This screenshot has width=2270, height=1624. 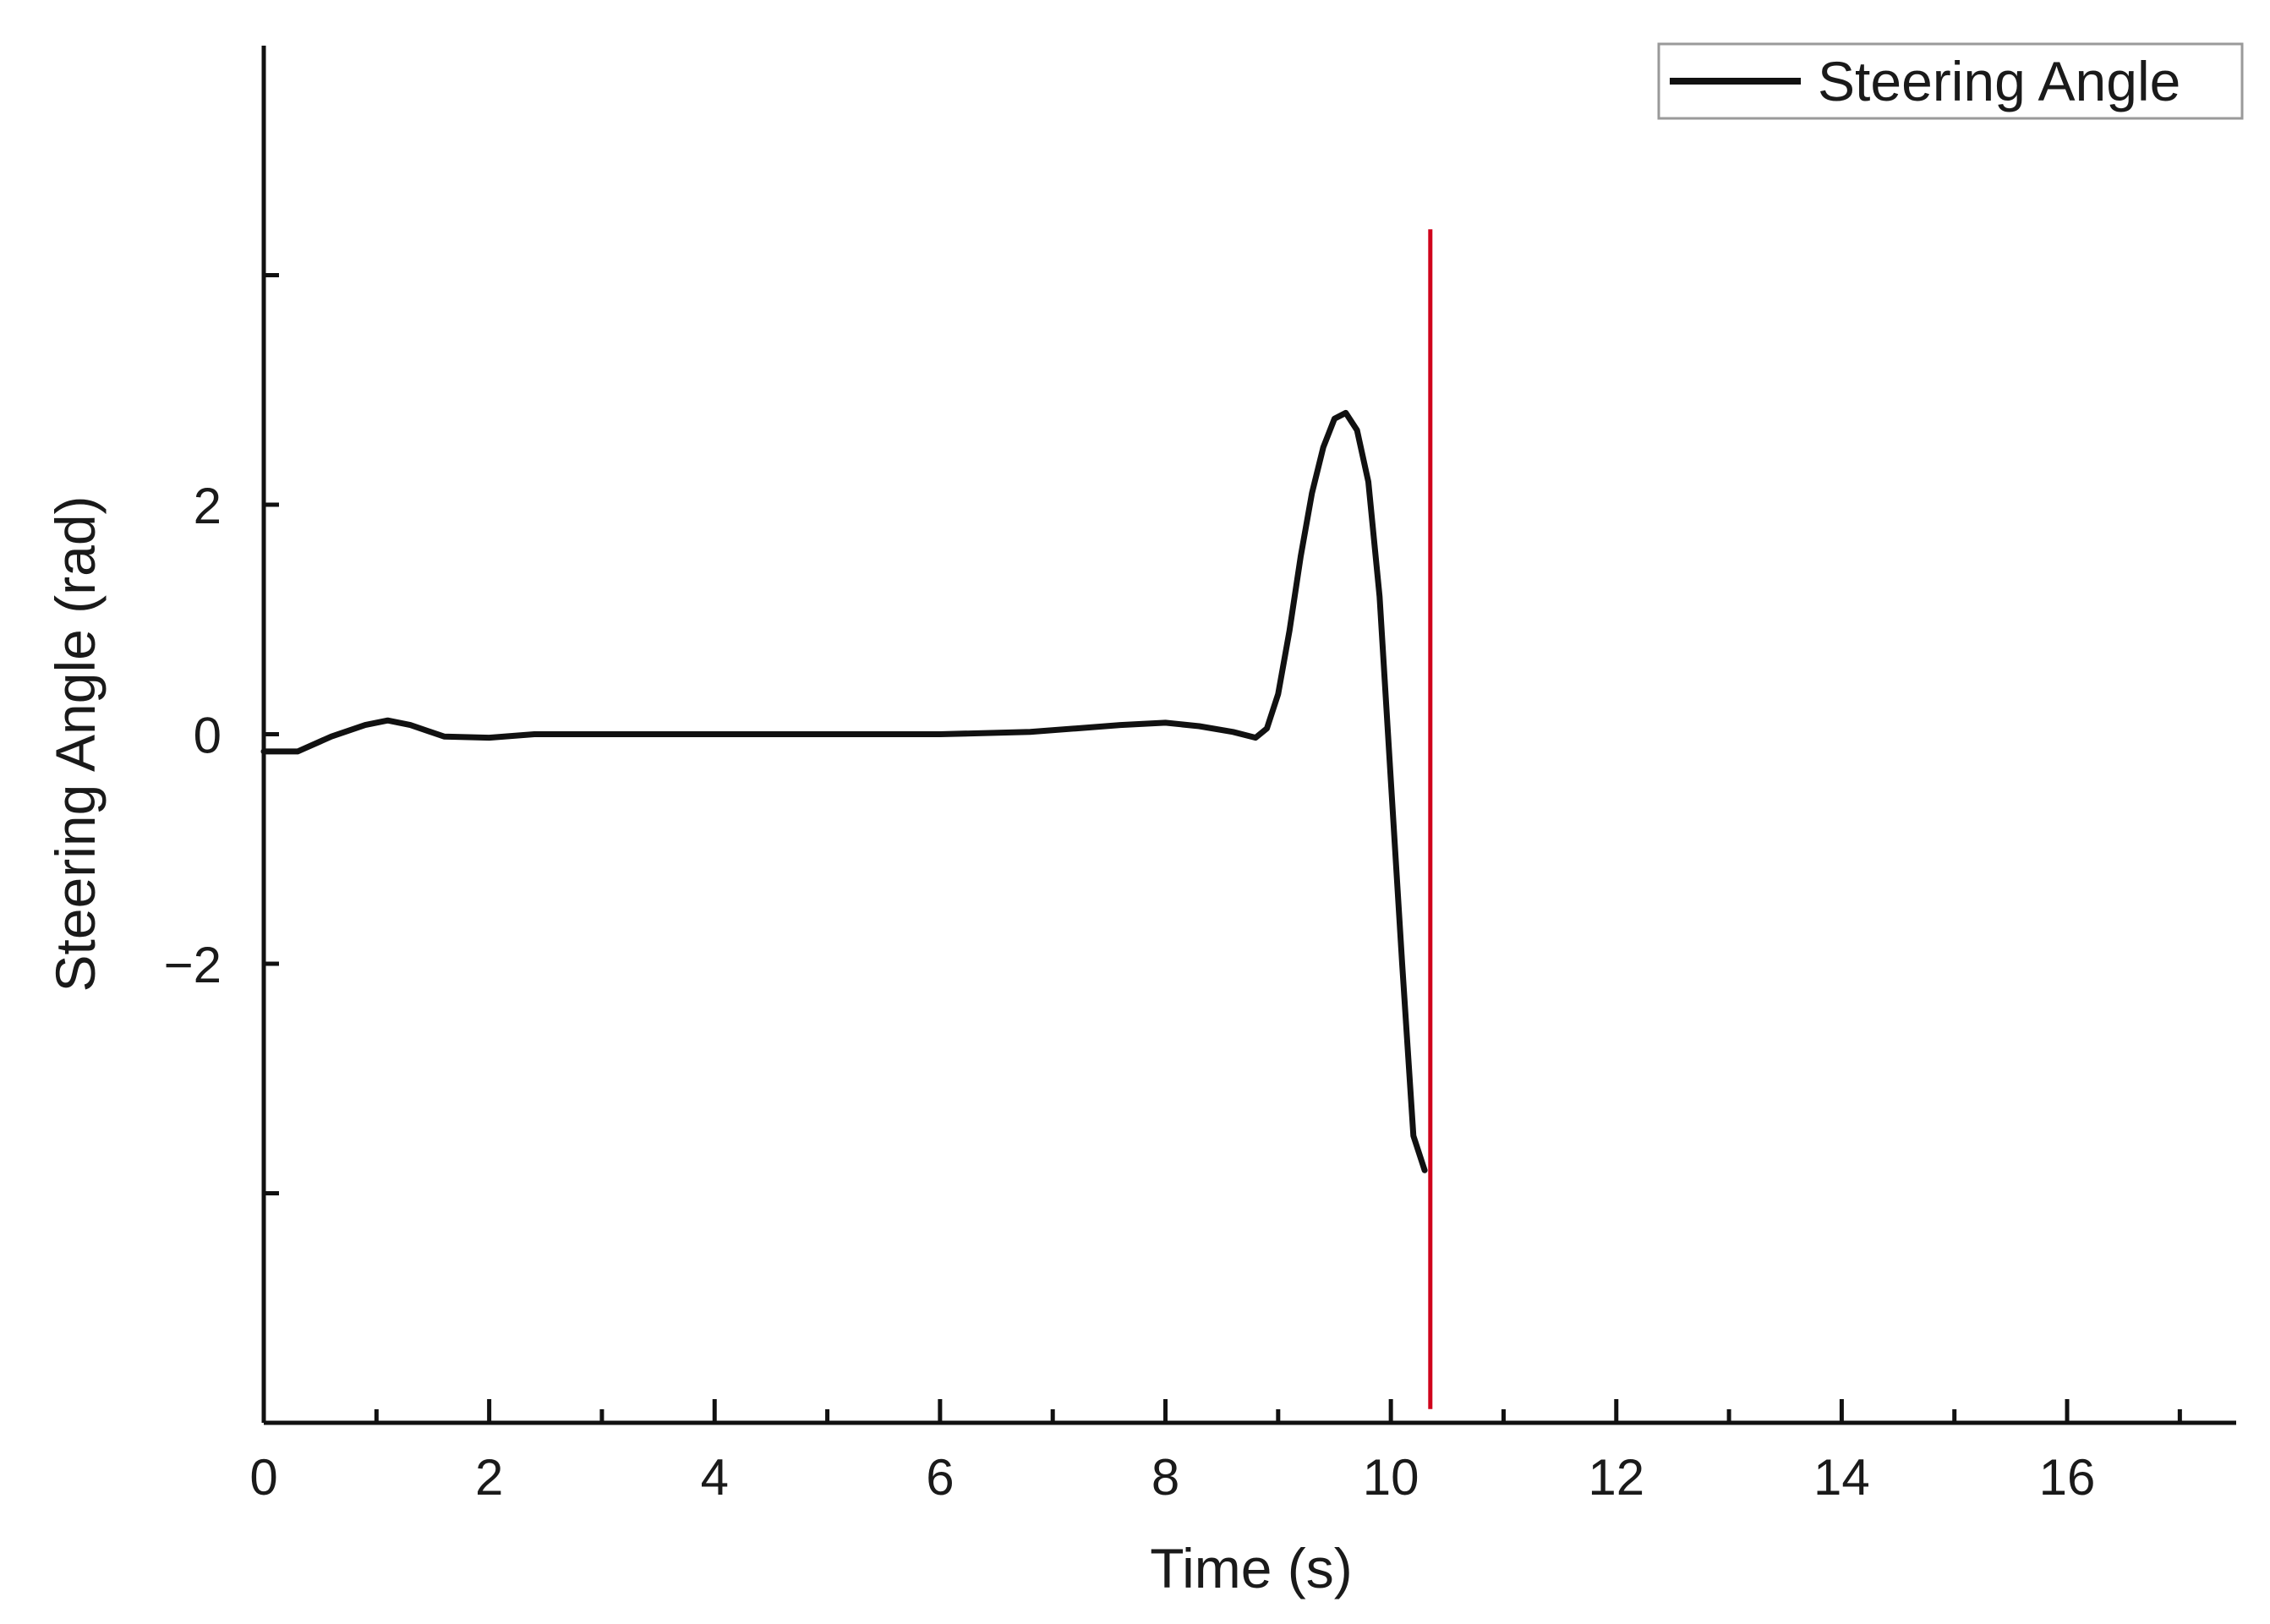 What do you see at coordinates (193, 965) in the screenshot?
I see `y-tick-label: −2` at bounding box center [193, 965].